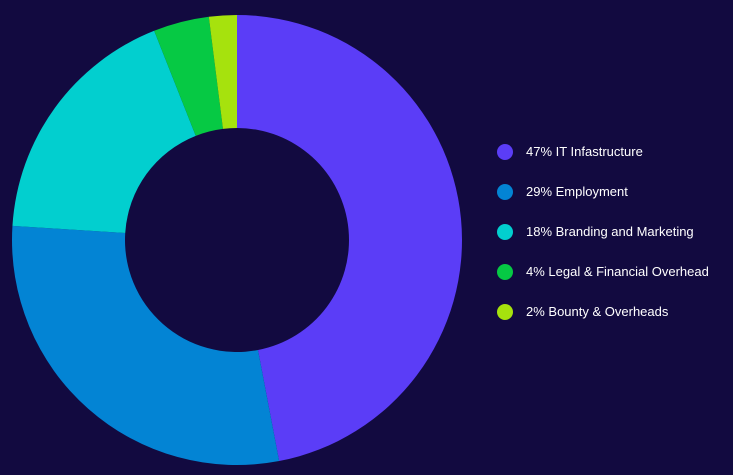  I want to click on legend-label-employment: 29% Employment, so click(577, 191).